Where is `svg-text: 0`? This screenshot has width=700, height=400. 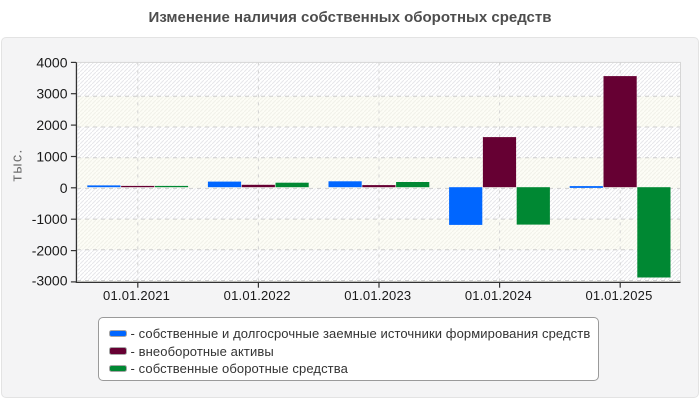 svg-text: 0 is located at coordinates (64, 188).